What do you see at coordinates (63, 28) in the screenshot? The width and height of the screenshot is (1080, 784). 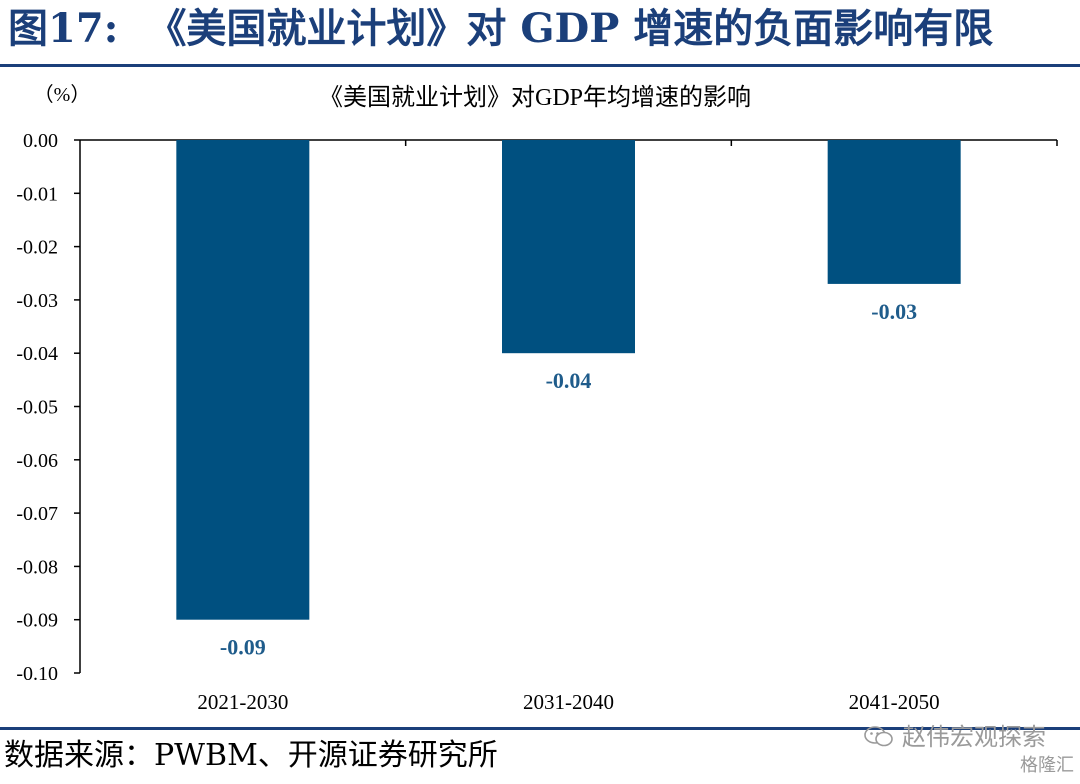 I see `figure-number: 图17:` at bounding box center [63, 28].